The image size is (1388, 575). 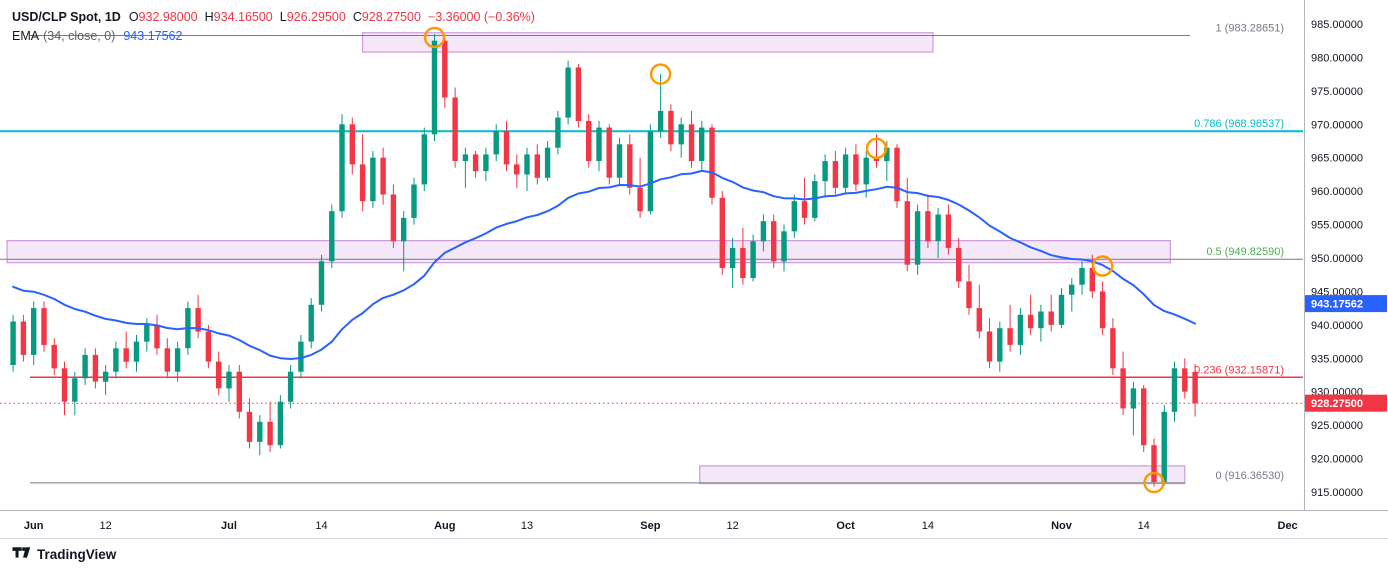 What do you see at coordinates (527, 526) in the screenshot?
I see `time-tick-label: 13` at bounding box center [527, 526].